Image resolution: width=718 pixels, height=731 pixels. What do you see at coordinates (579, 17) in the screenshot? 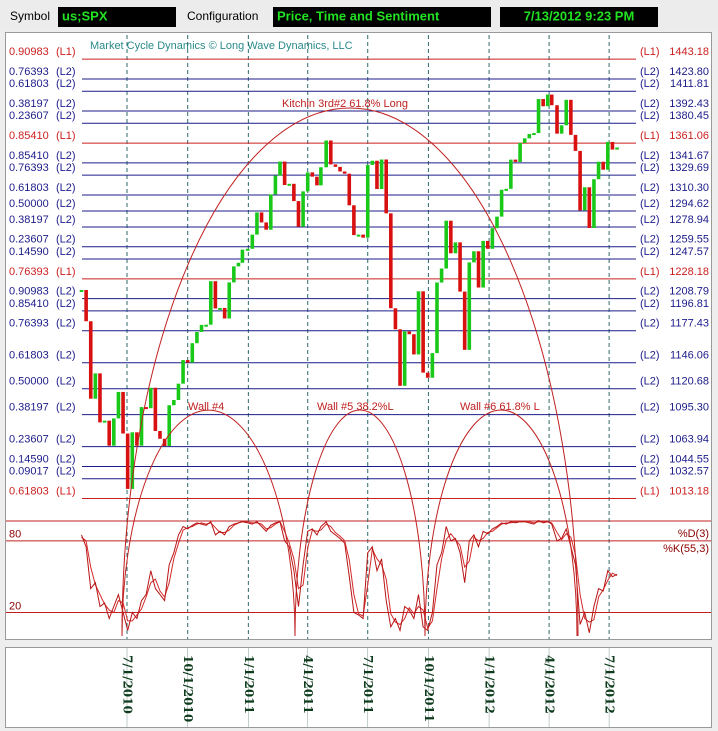
I see `timestamp-box` at bounding box center [579, 17].